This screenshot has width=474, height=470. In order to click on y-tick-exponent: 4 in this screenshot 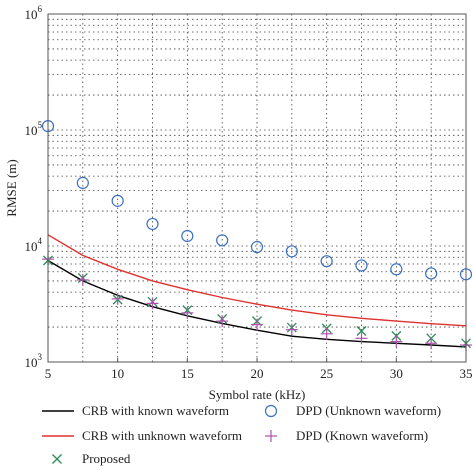, I will do `click(40, 241)`.